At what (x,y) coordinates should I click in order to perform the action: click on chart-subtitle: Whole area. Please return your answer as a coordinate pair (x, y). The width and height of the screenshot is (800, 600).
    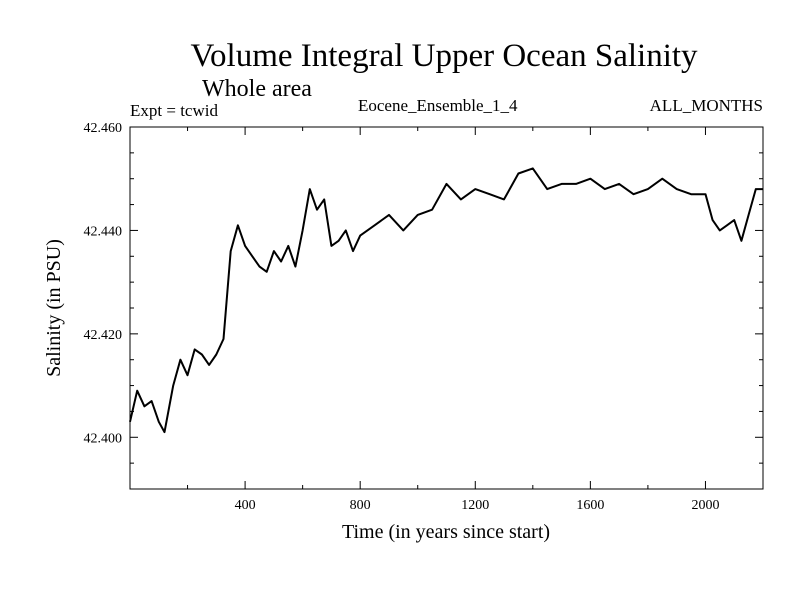
    Looking at the image, I should click on (257, 89).